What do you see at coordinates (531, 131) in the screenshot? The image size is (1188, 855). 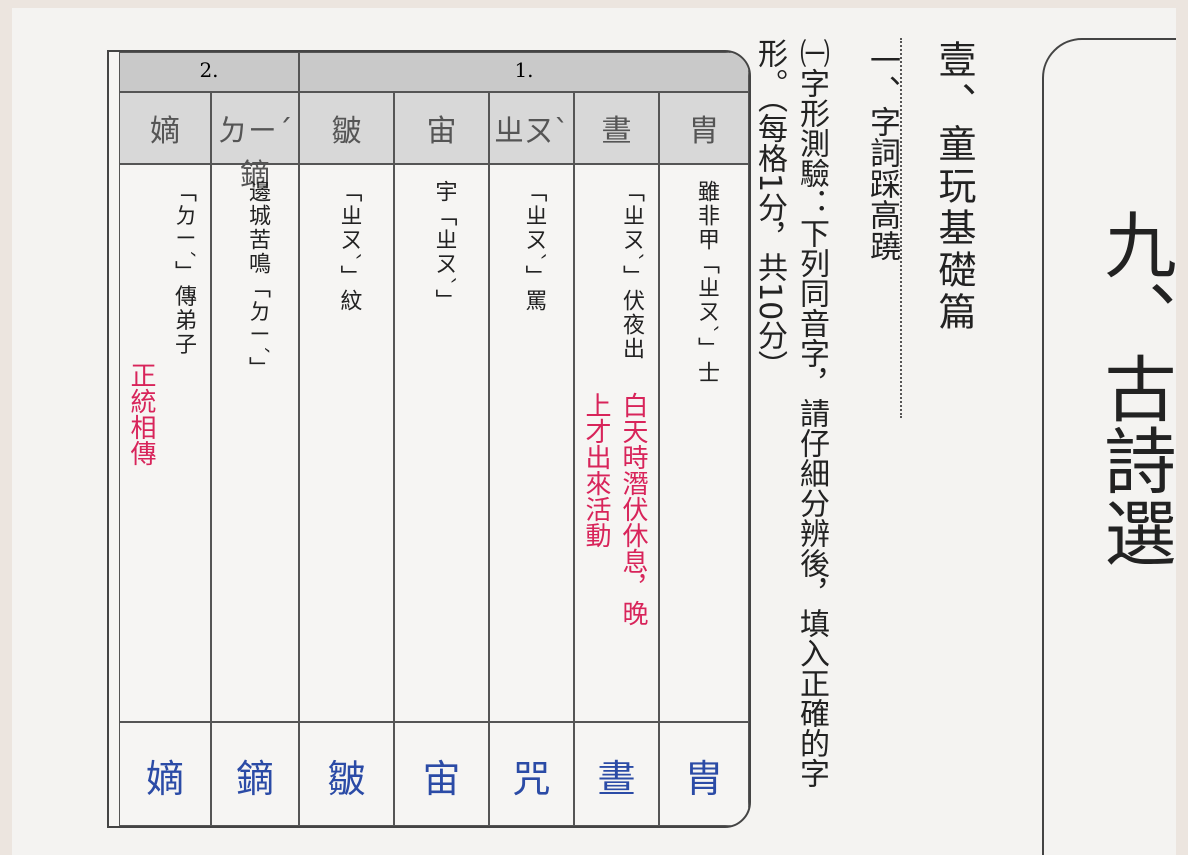 I see `header-char: ㄓㄡˋ` at bounding box center [531, 131].